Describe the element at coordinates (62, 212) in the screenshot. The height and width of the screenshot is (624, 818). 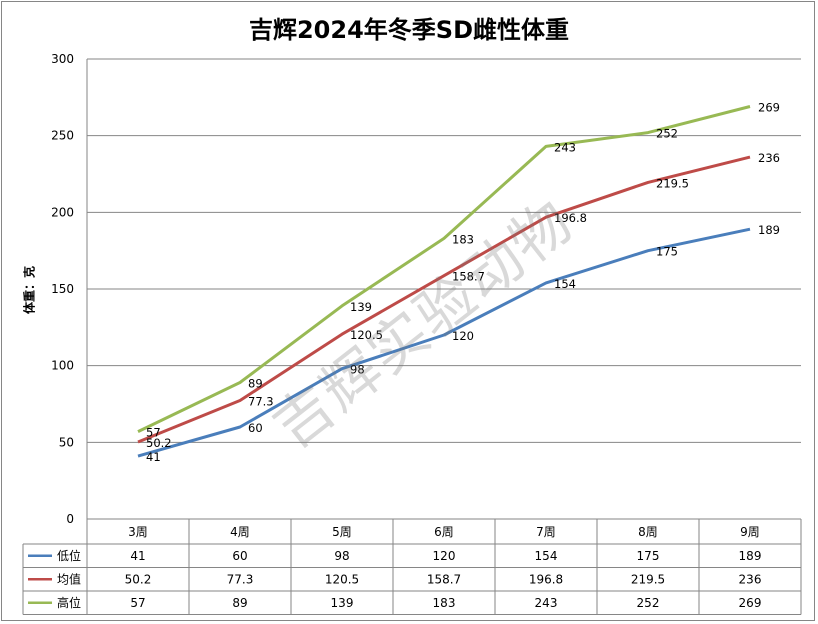
I see `y-tick-label: 200` at that location.